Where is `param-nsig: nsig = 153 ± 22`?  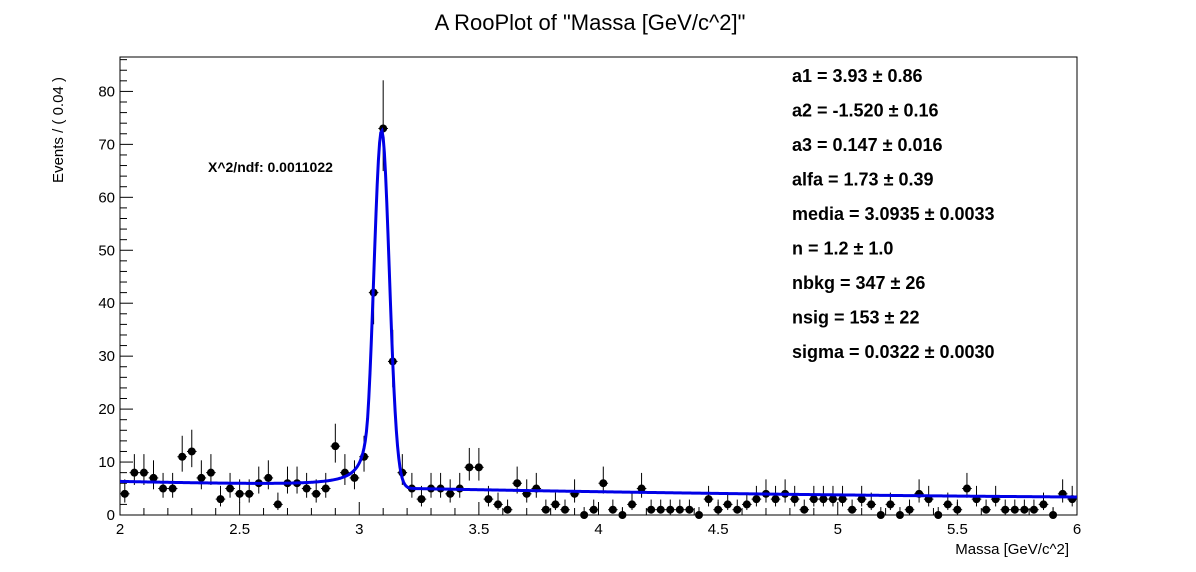 param-nsig: nsig = 153 ± 22 is located at coordinates (855, 318).